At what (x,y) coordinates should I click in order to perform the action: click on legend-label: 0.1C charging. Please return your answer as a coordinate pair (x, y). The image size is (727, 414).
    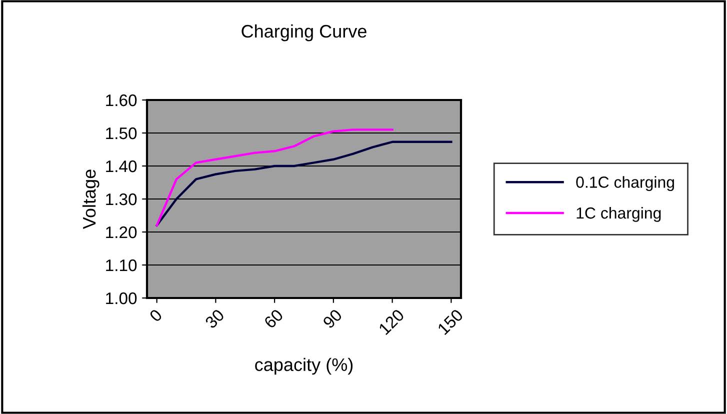
    Looking at the image, I should click on (625, 184).